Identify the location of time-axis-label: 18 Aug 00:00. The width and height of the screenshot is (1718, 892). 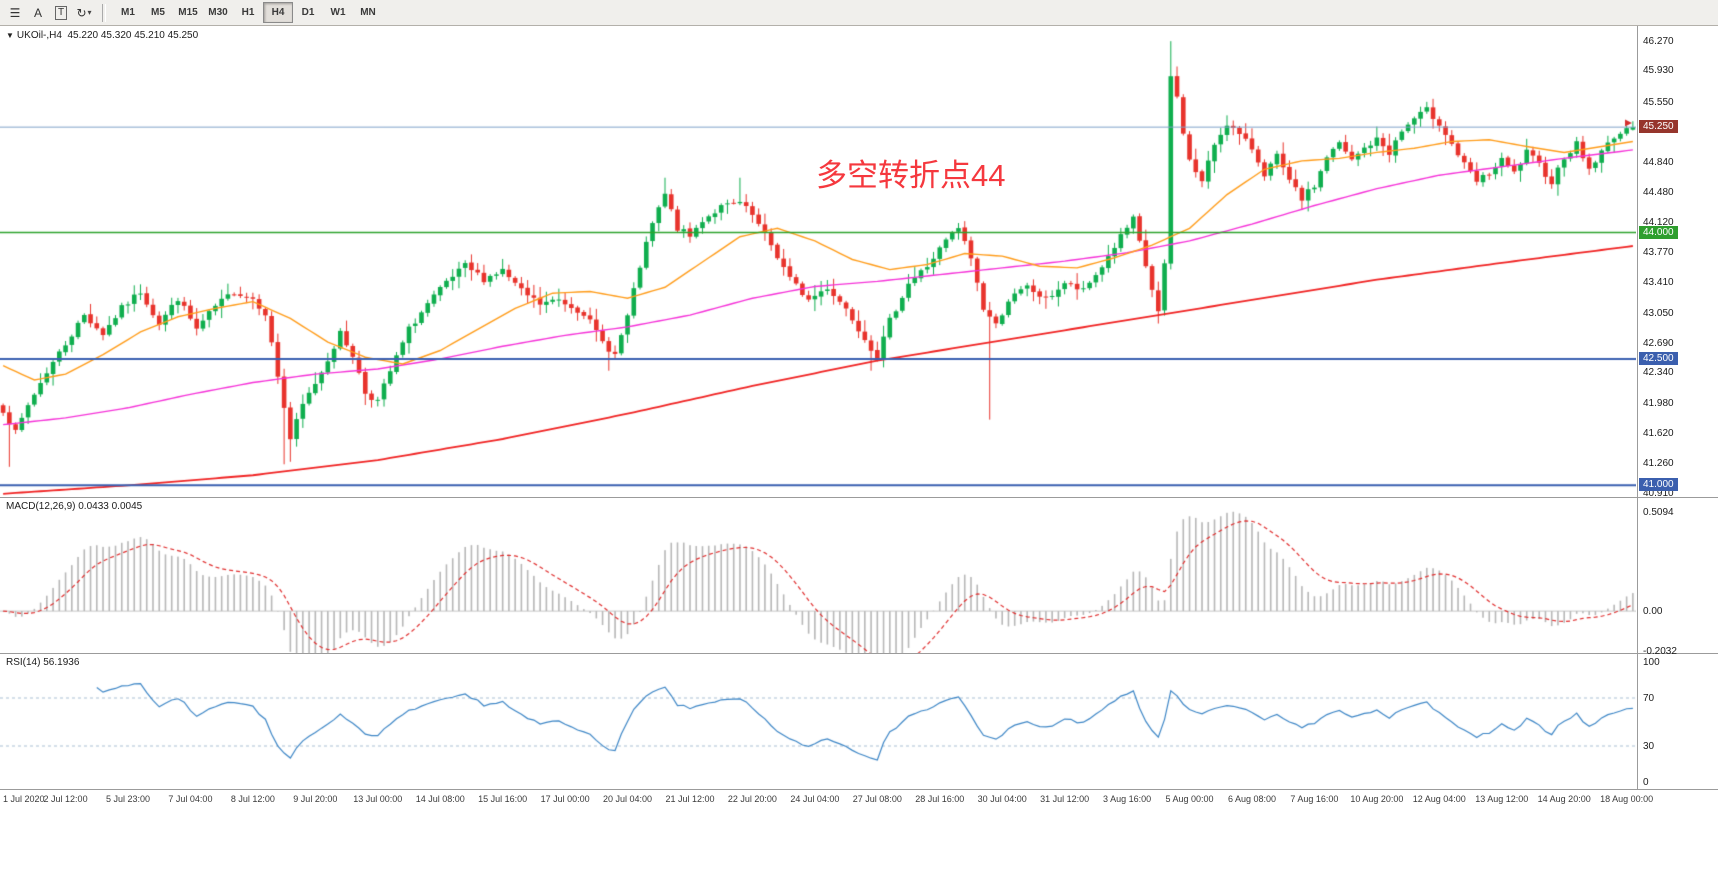
(1627, 799).